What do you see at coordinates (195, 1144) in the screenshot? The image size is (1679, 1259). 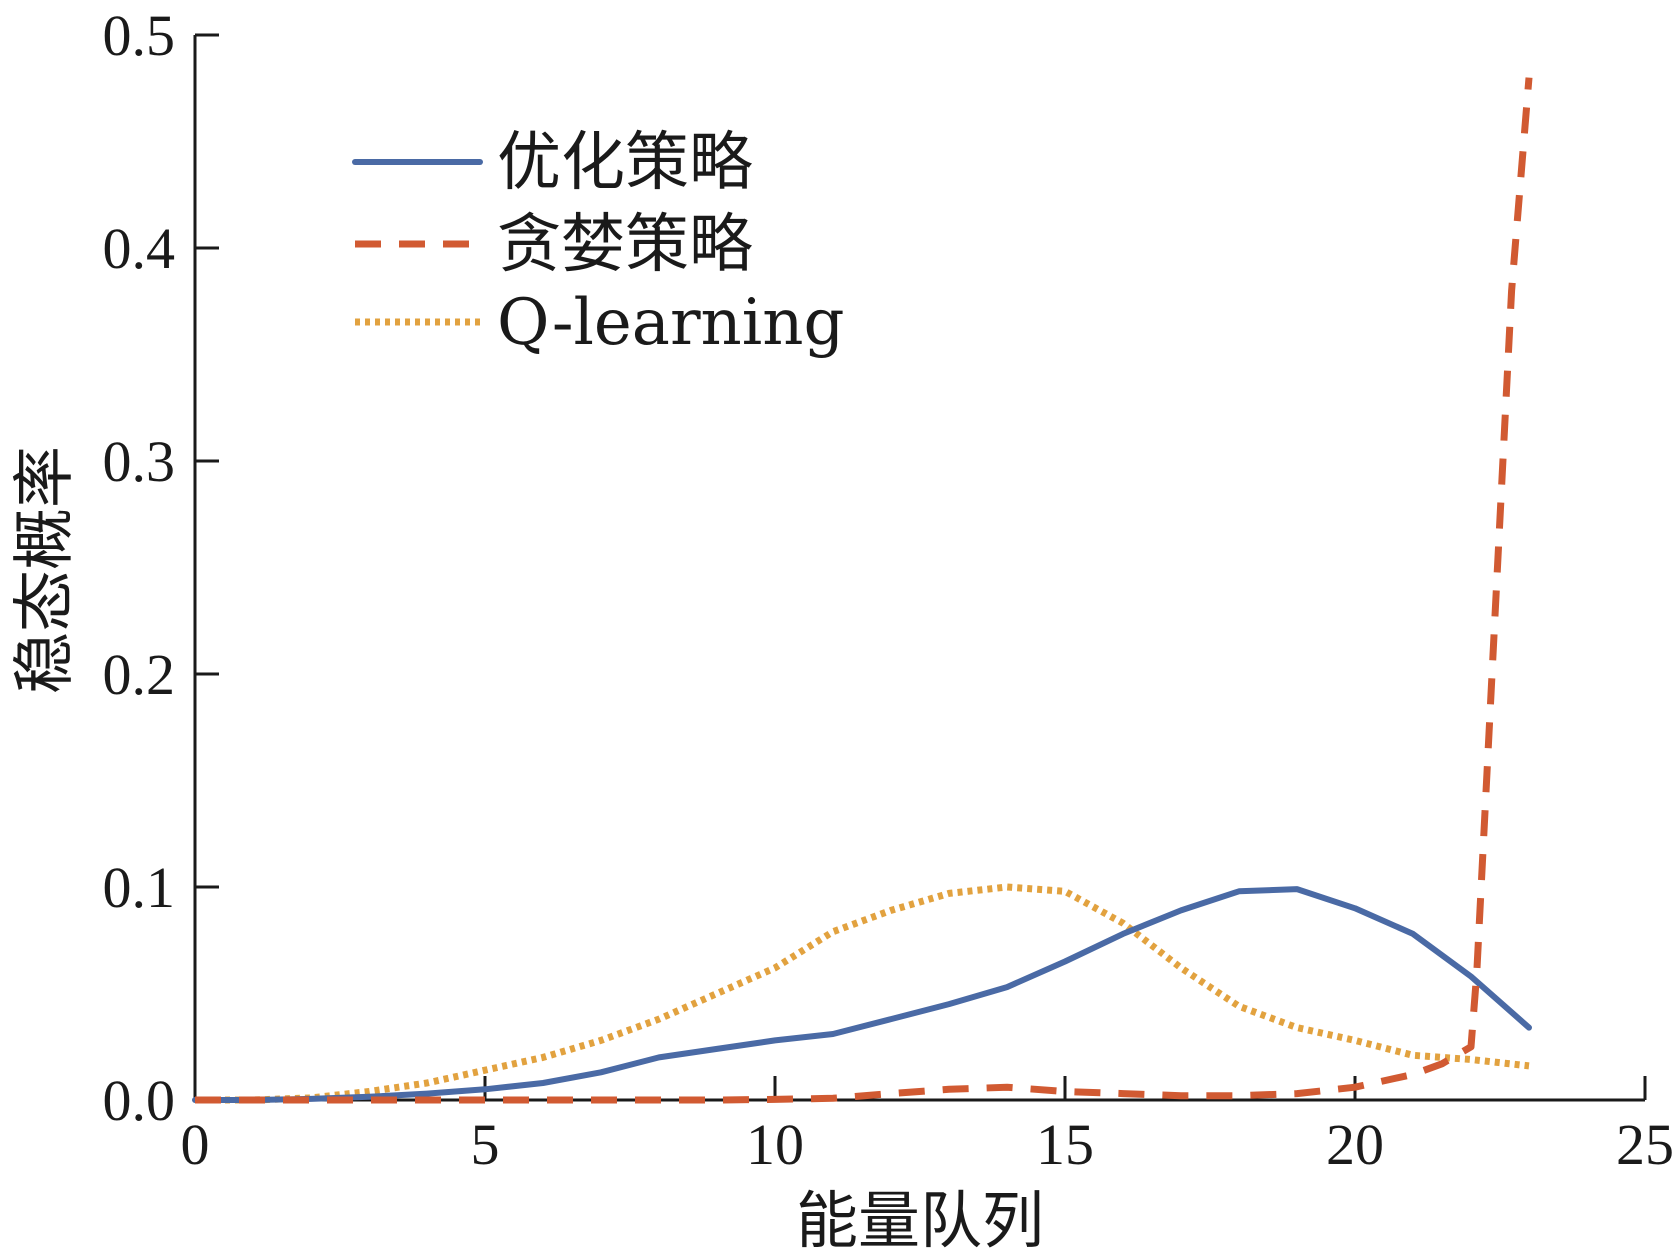 I see `x-tick-label: 0` at bounding box center [195, 1144].